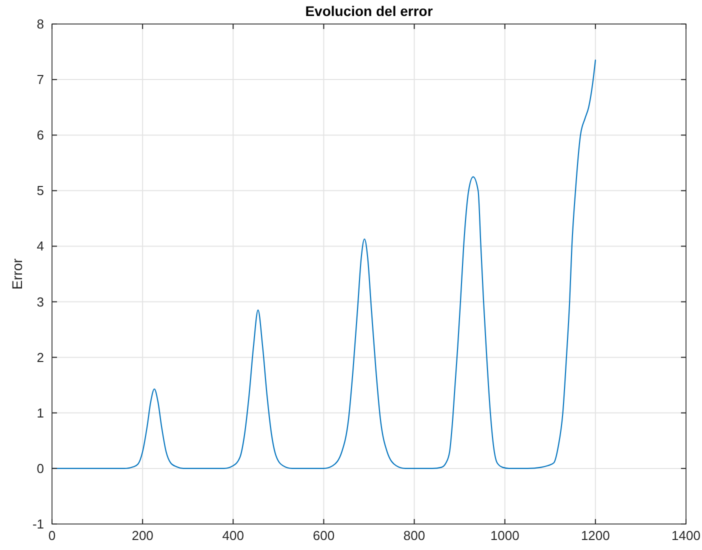 The image size is (702, 550). What do you see at coordinates (414, 535) in the screenshot?
I see `x-tick-label: 800` at bounding box center [414, 535].